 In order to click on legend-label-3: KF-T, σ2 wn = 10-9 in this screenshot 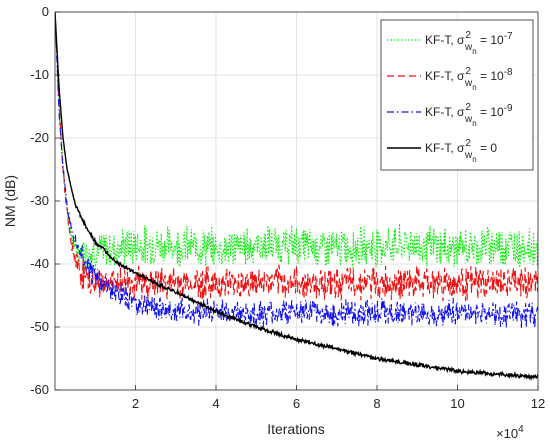, I will do `click(469, 115)`.